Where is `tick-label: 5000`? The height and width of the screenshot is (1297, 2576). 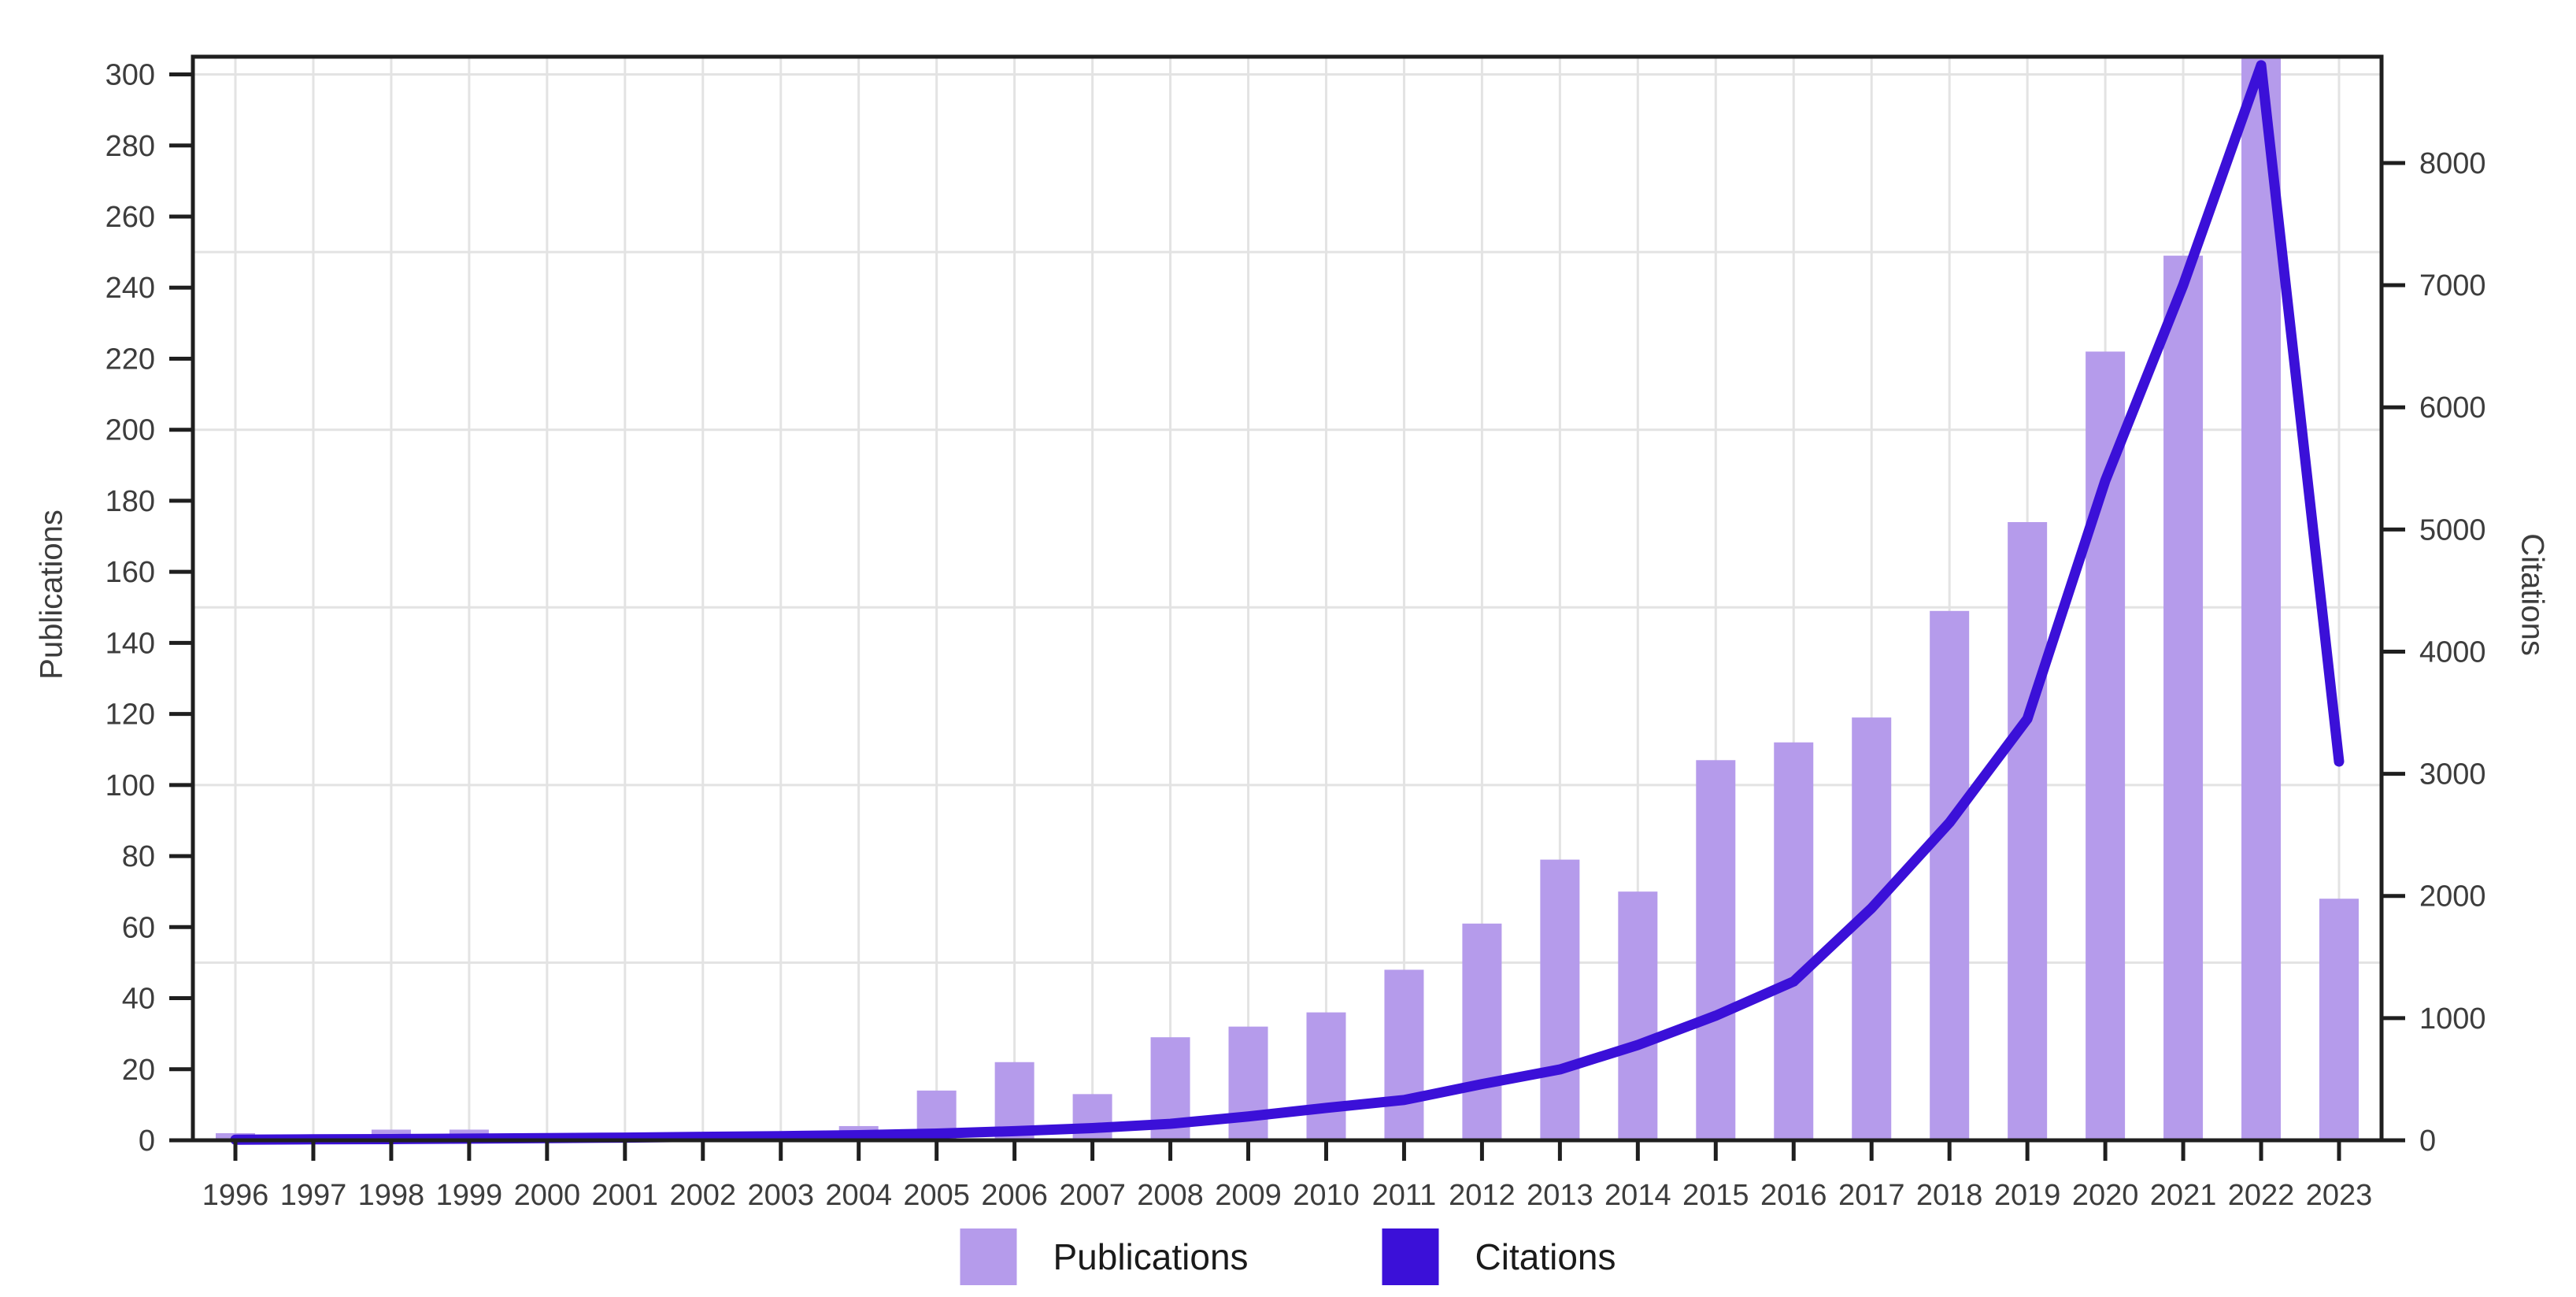 tick-label: 5000 is located at coordinates (2452, 530).